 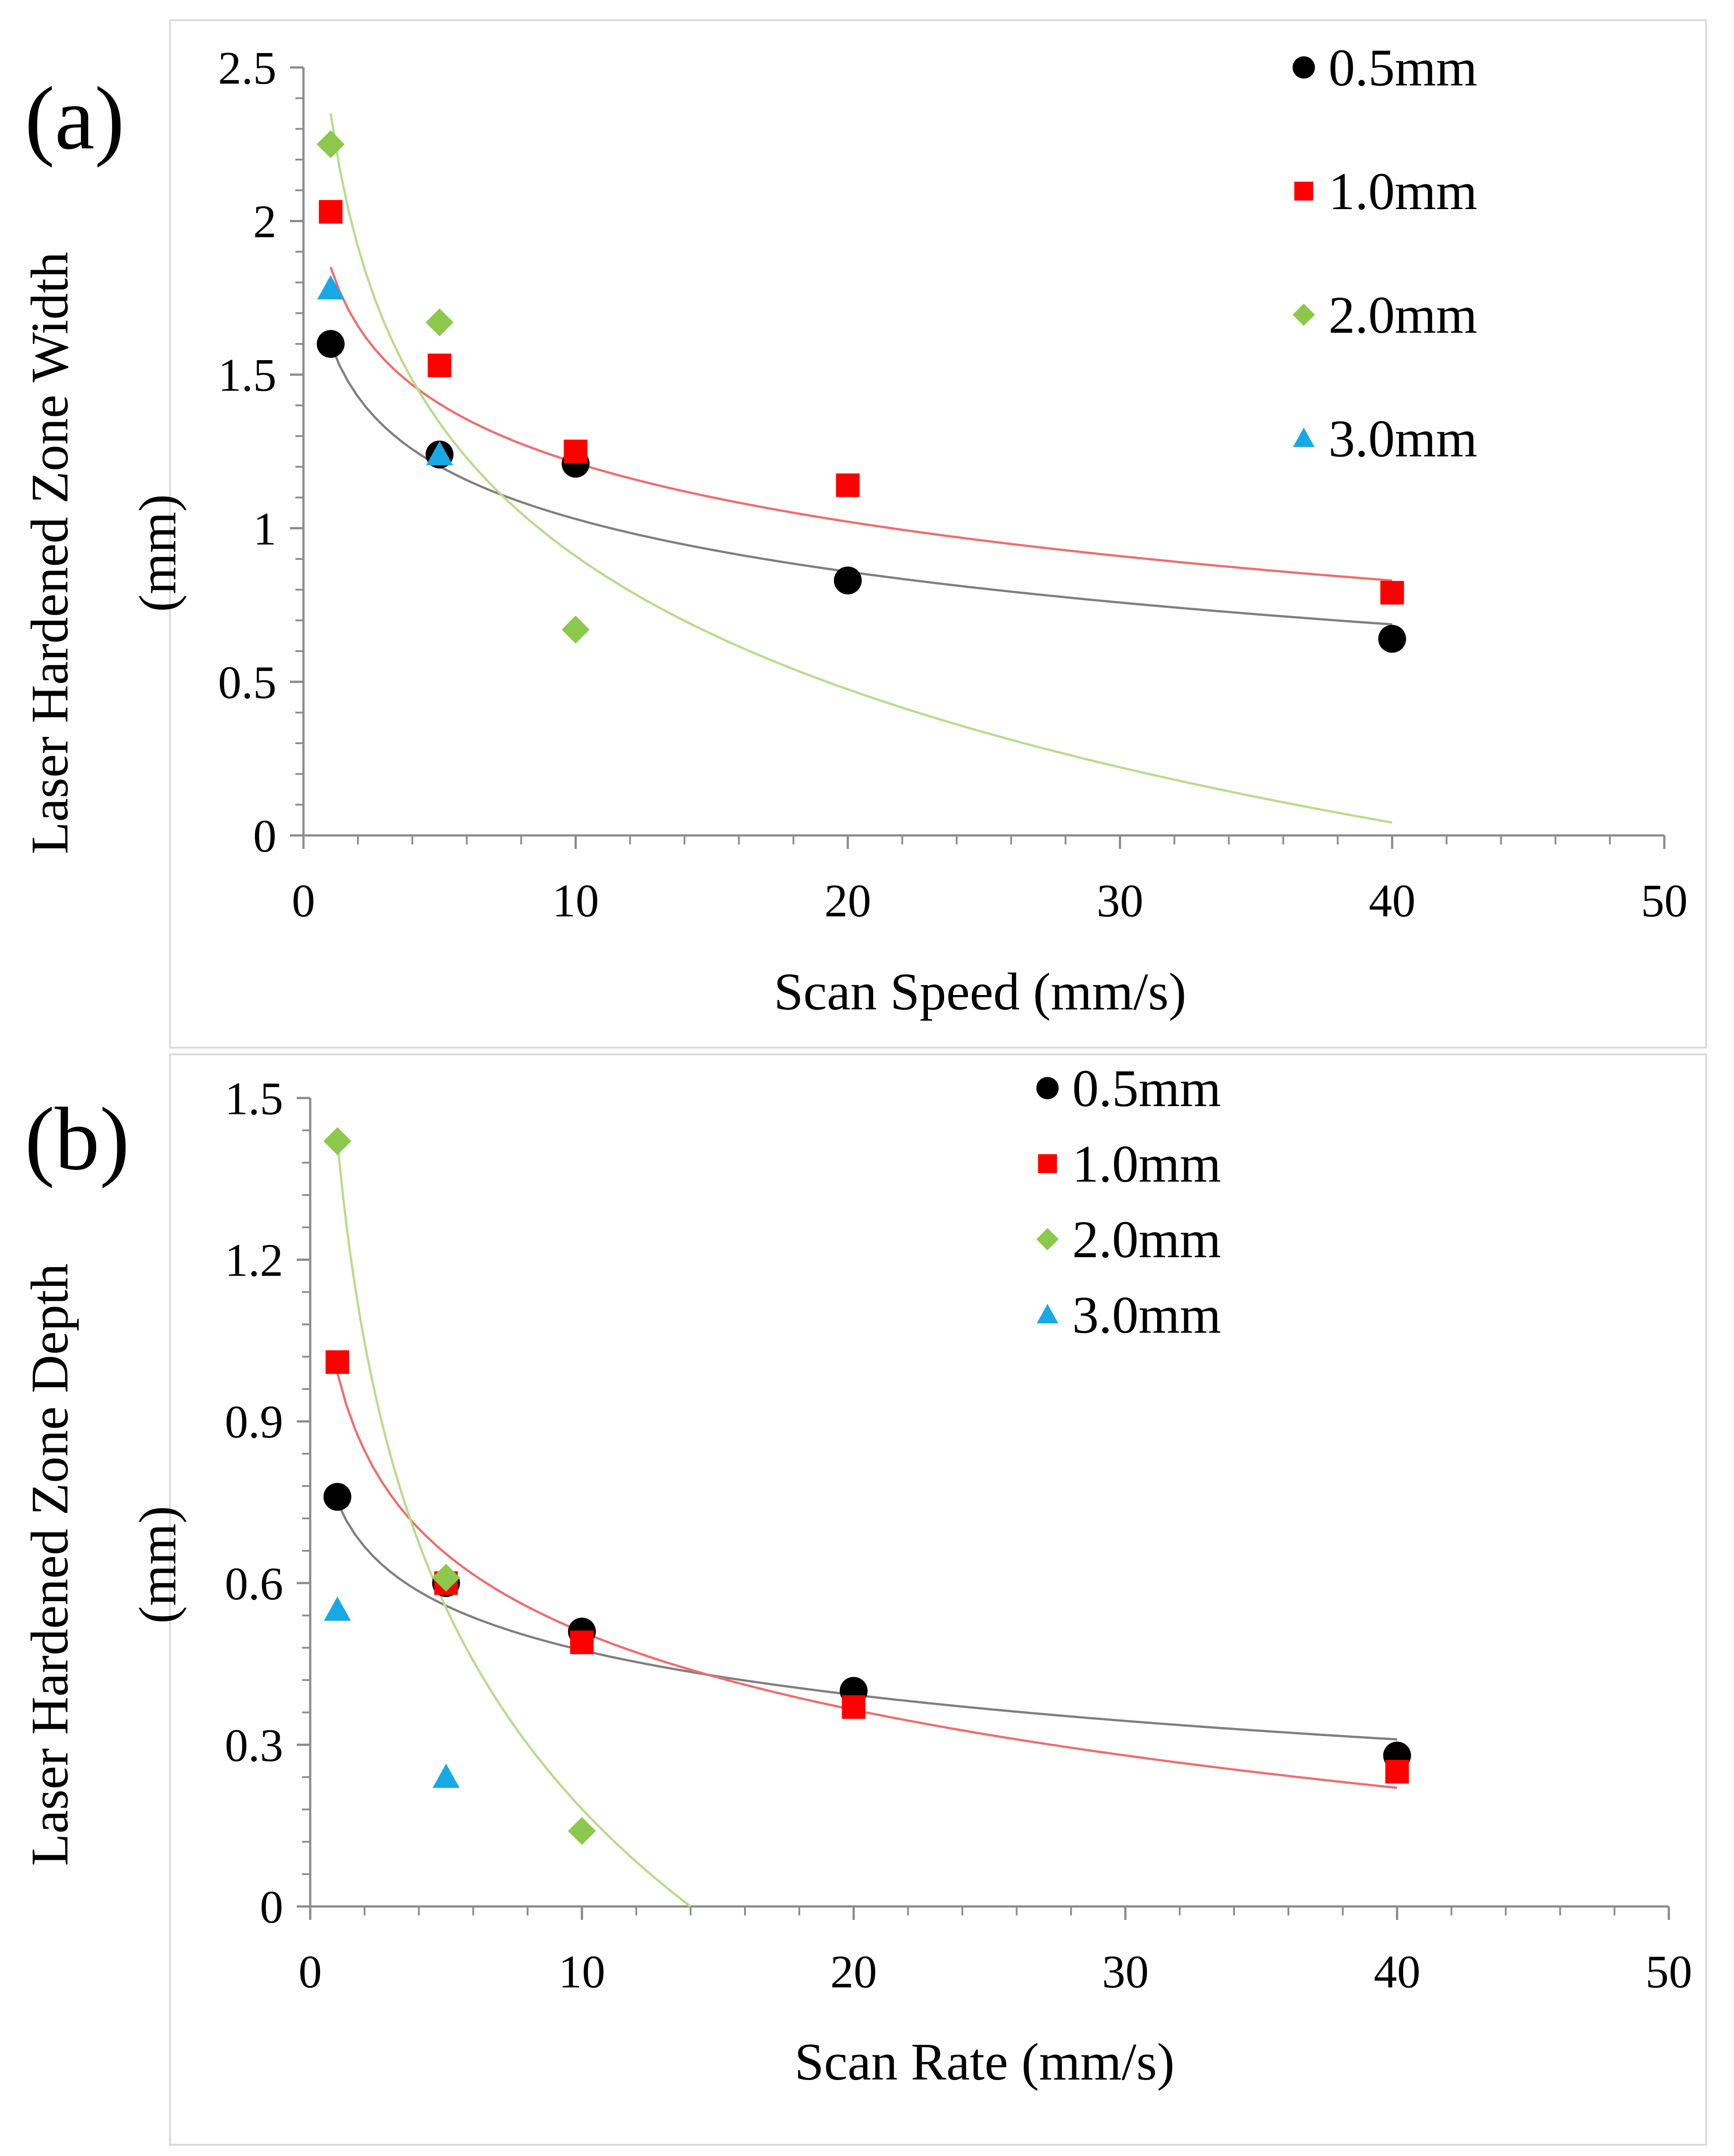 What do you see at coordinates (853, 1972) in the screenshot?
I see `panel-b-xtick-label: 20` at bounding box center [853, 1972].